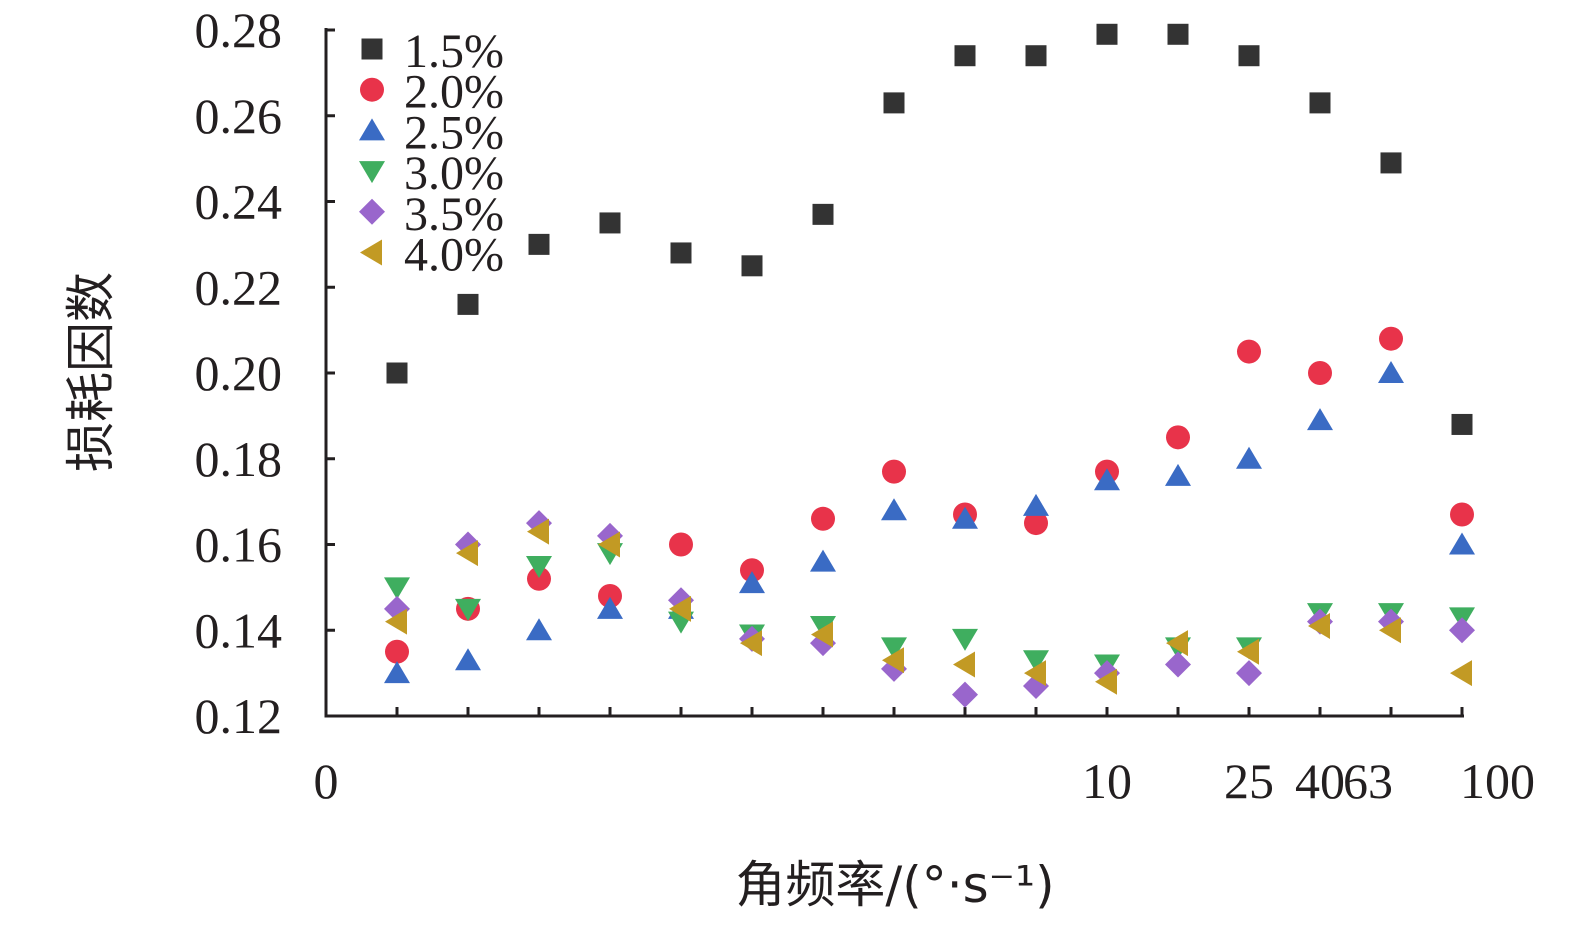 The height and width of the screenshot is (926, 1575). Describe the element at coordinates (239, 202) in the screenshot. I see `y-tick-label: 0.24` at that location.